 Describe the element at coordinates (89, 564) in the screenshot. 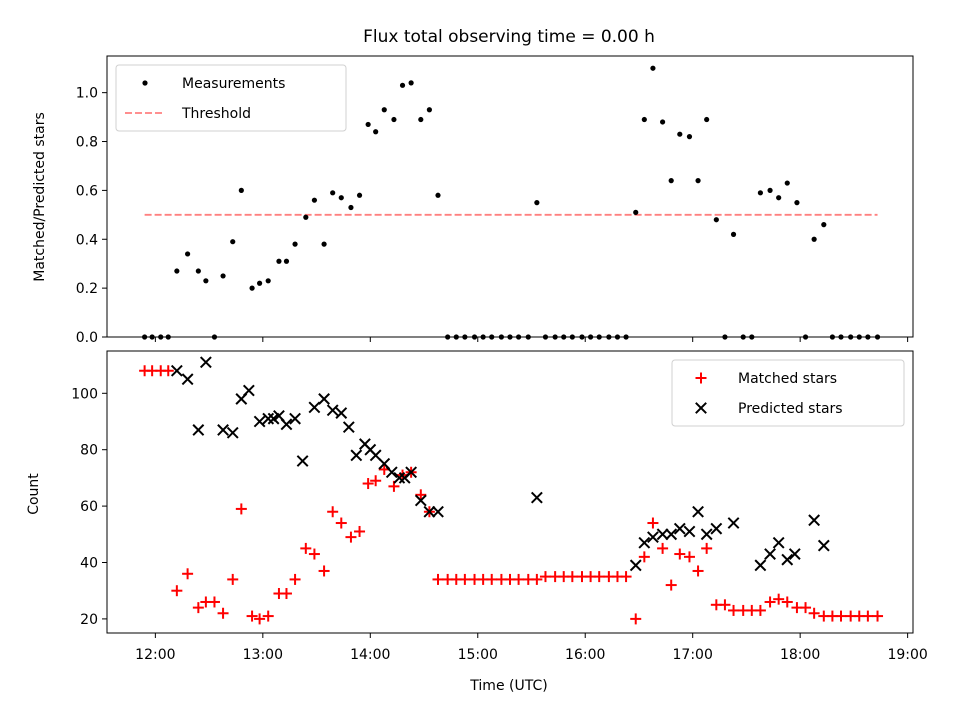

I see `y-tick-label: 40` at that location.